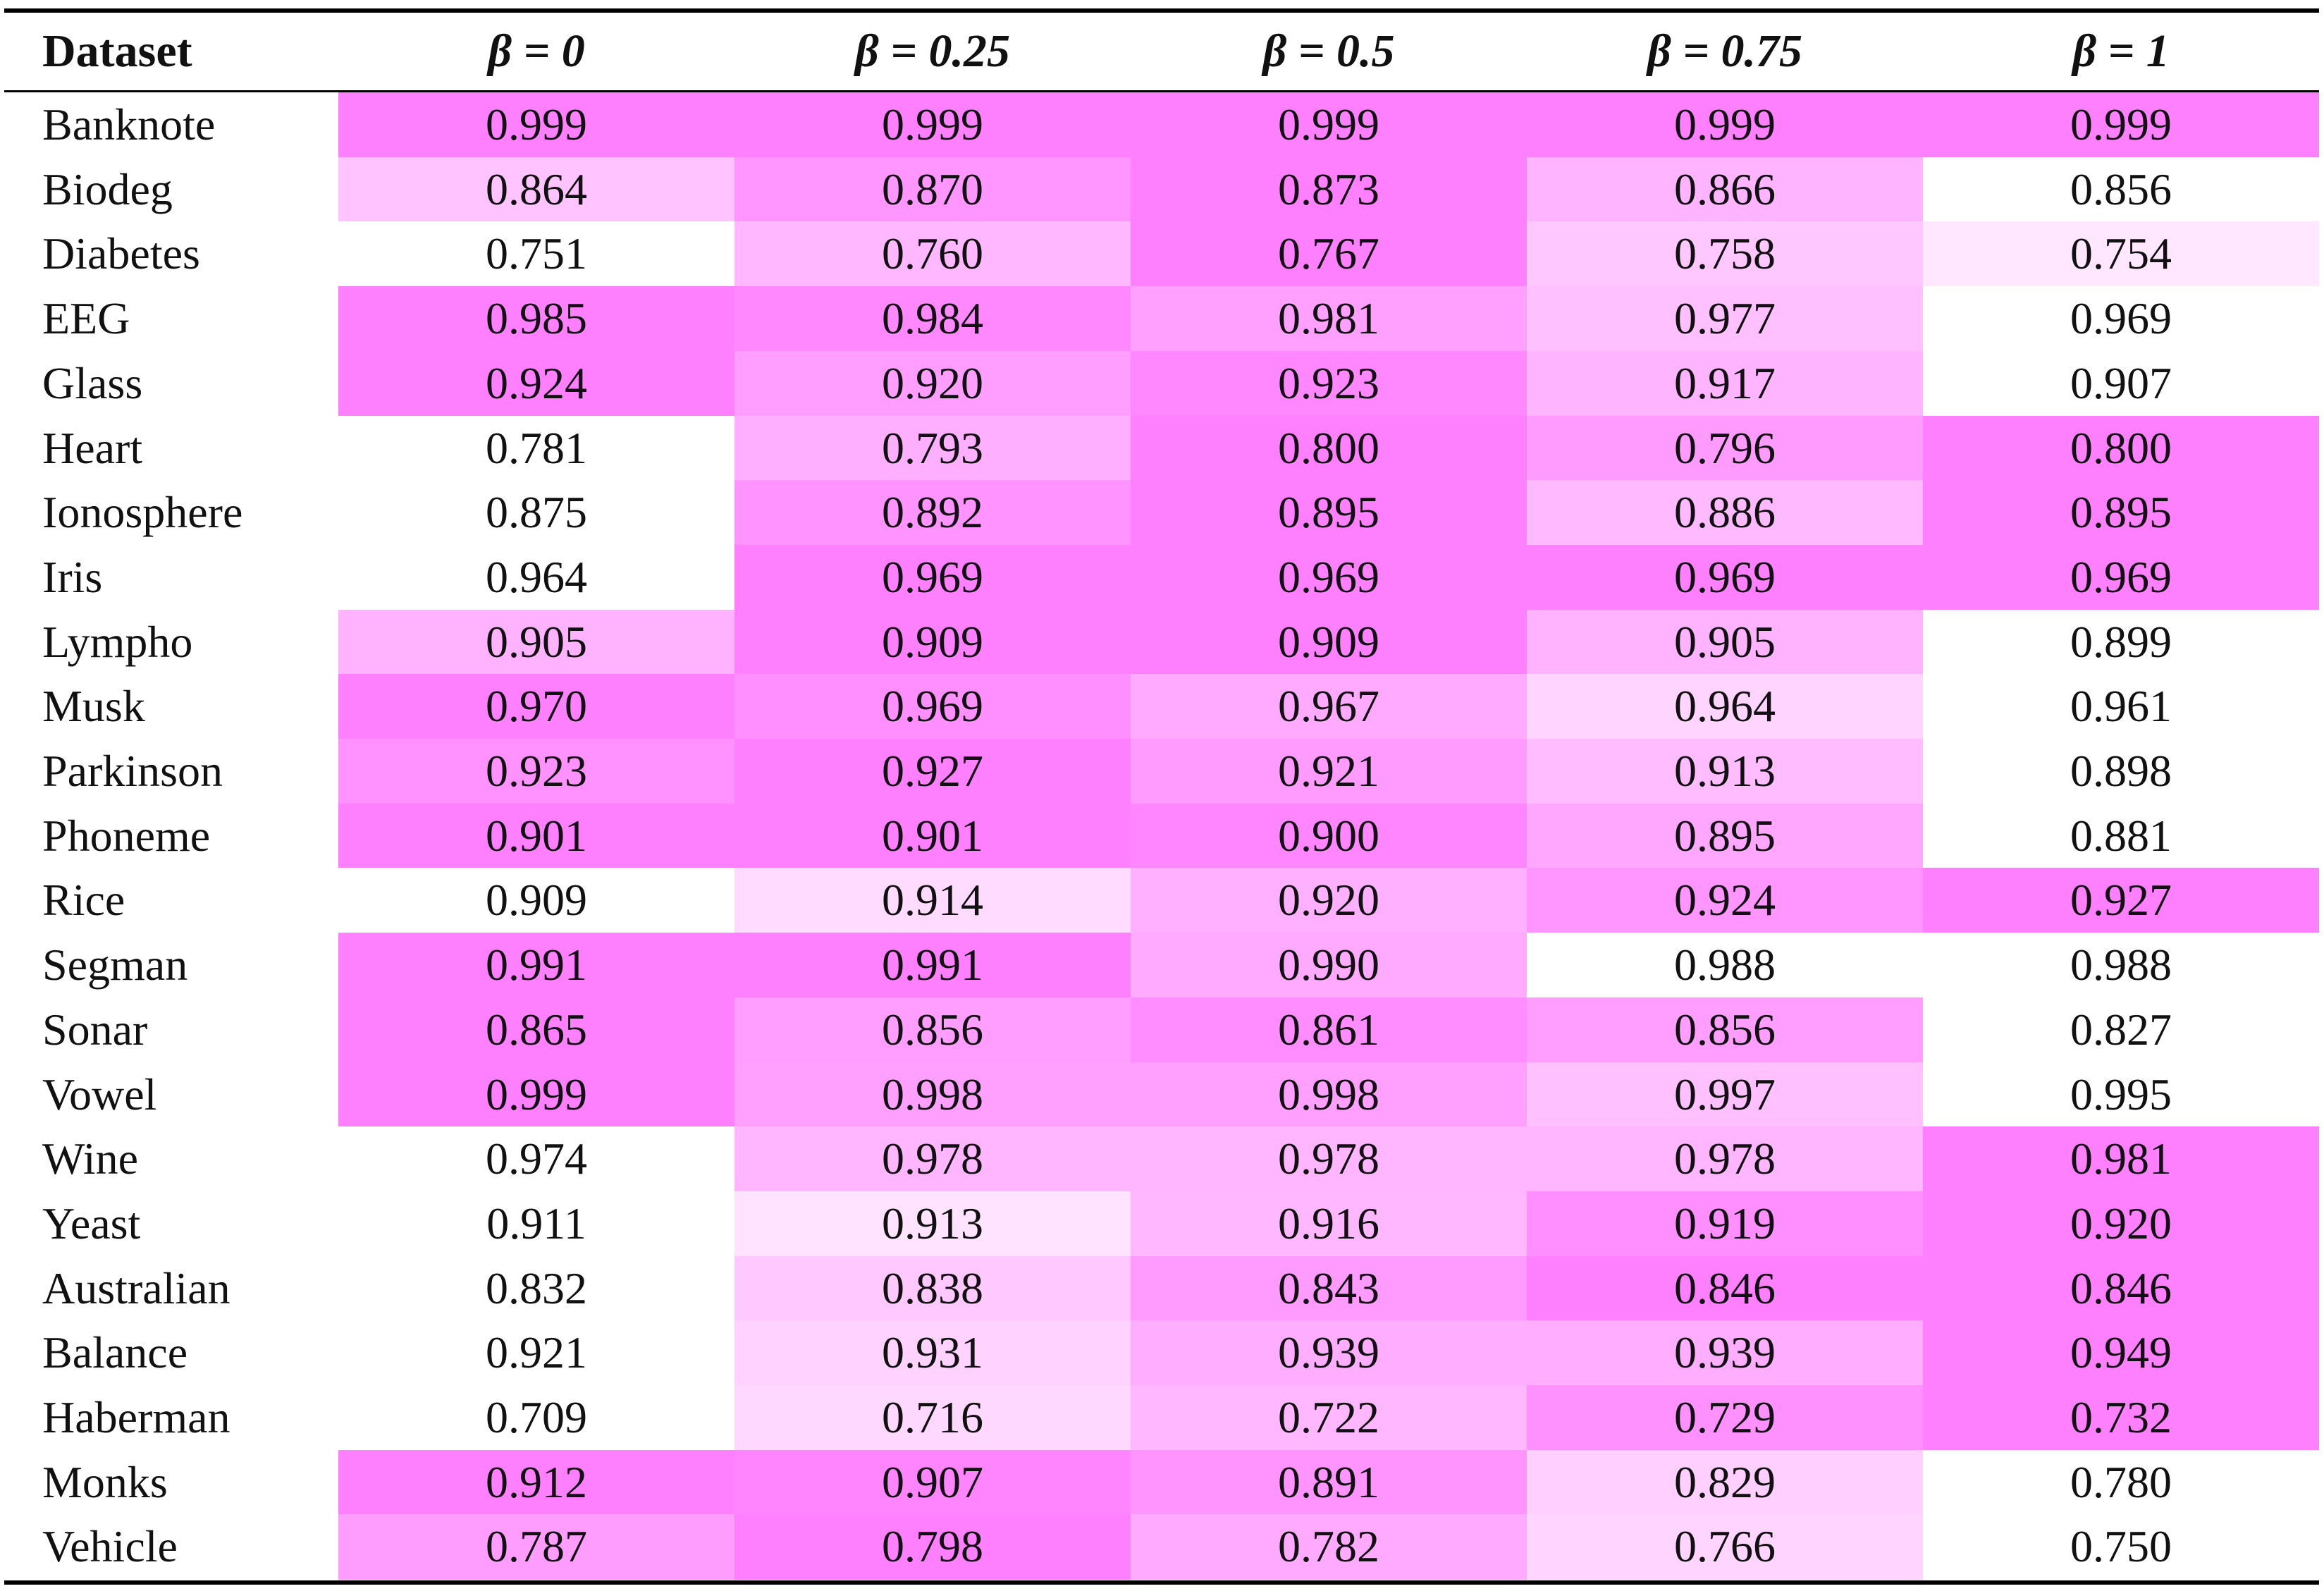  I want to click on value-cell: 0.751, so click(536, 254).